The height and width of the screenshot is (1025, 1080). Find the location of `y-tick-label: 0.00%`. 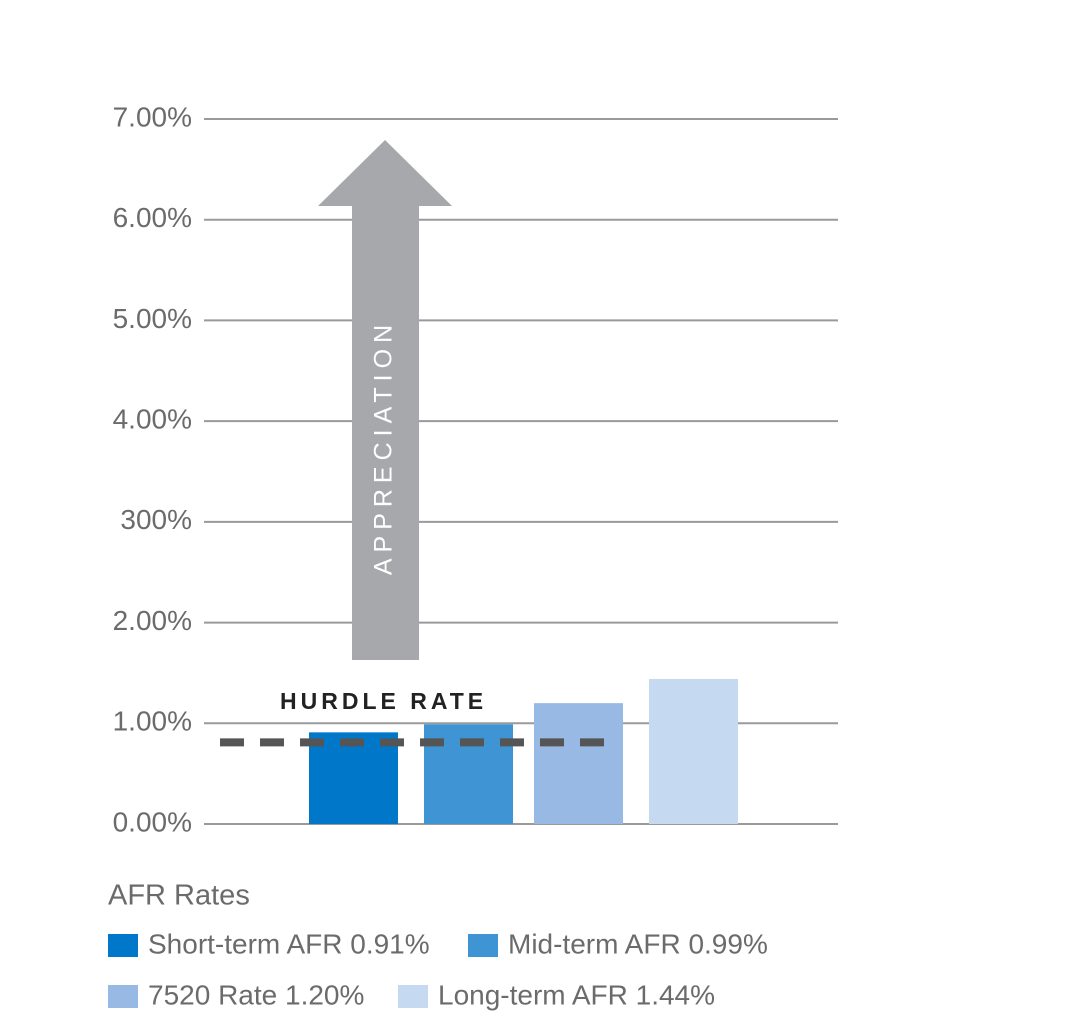

y-tick-label: 0.00% is located at coordinates (152, 821).